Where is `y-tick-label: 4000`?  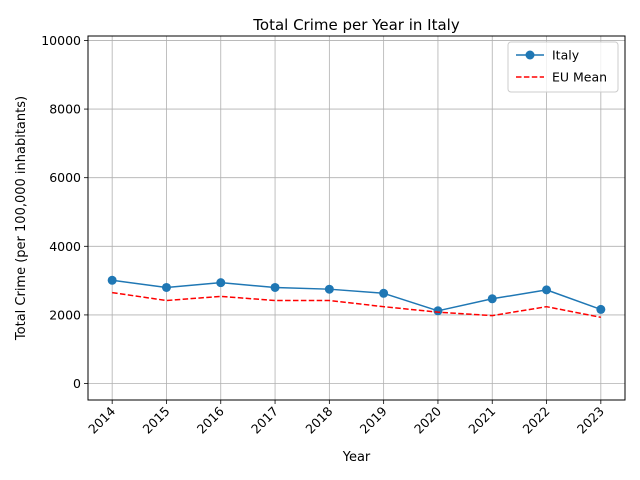
y-tick-label: 4000 is located at coordinates (65, 246).